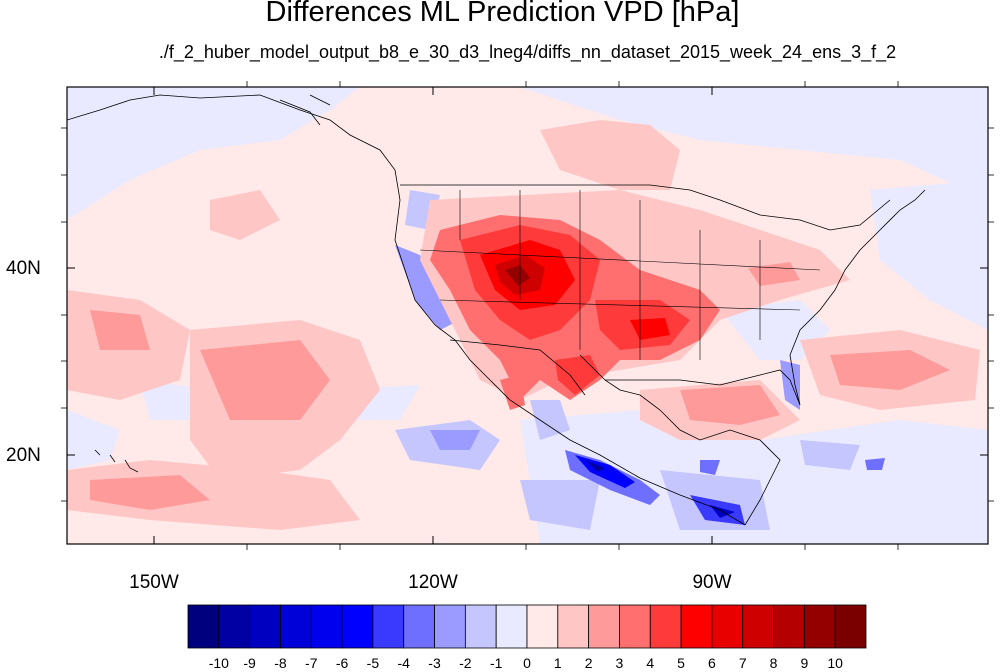 This screenshot has height=672, width=1005. Describe the element at coordinates (929, 255) in the screenshot. I see `pale-blue-northeast` at that location.